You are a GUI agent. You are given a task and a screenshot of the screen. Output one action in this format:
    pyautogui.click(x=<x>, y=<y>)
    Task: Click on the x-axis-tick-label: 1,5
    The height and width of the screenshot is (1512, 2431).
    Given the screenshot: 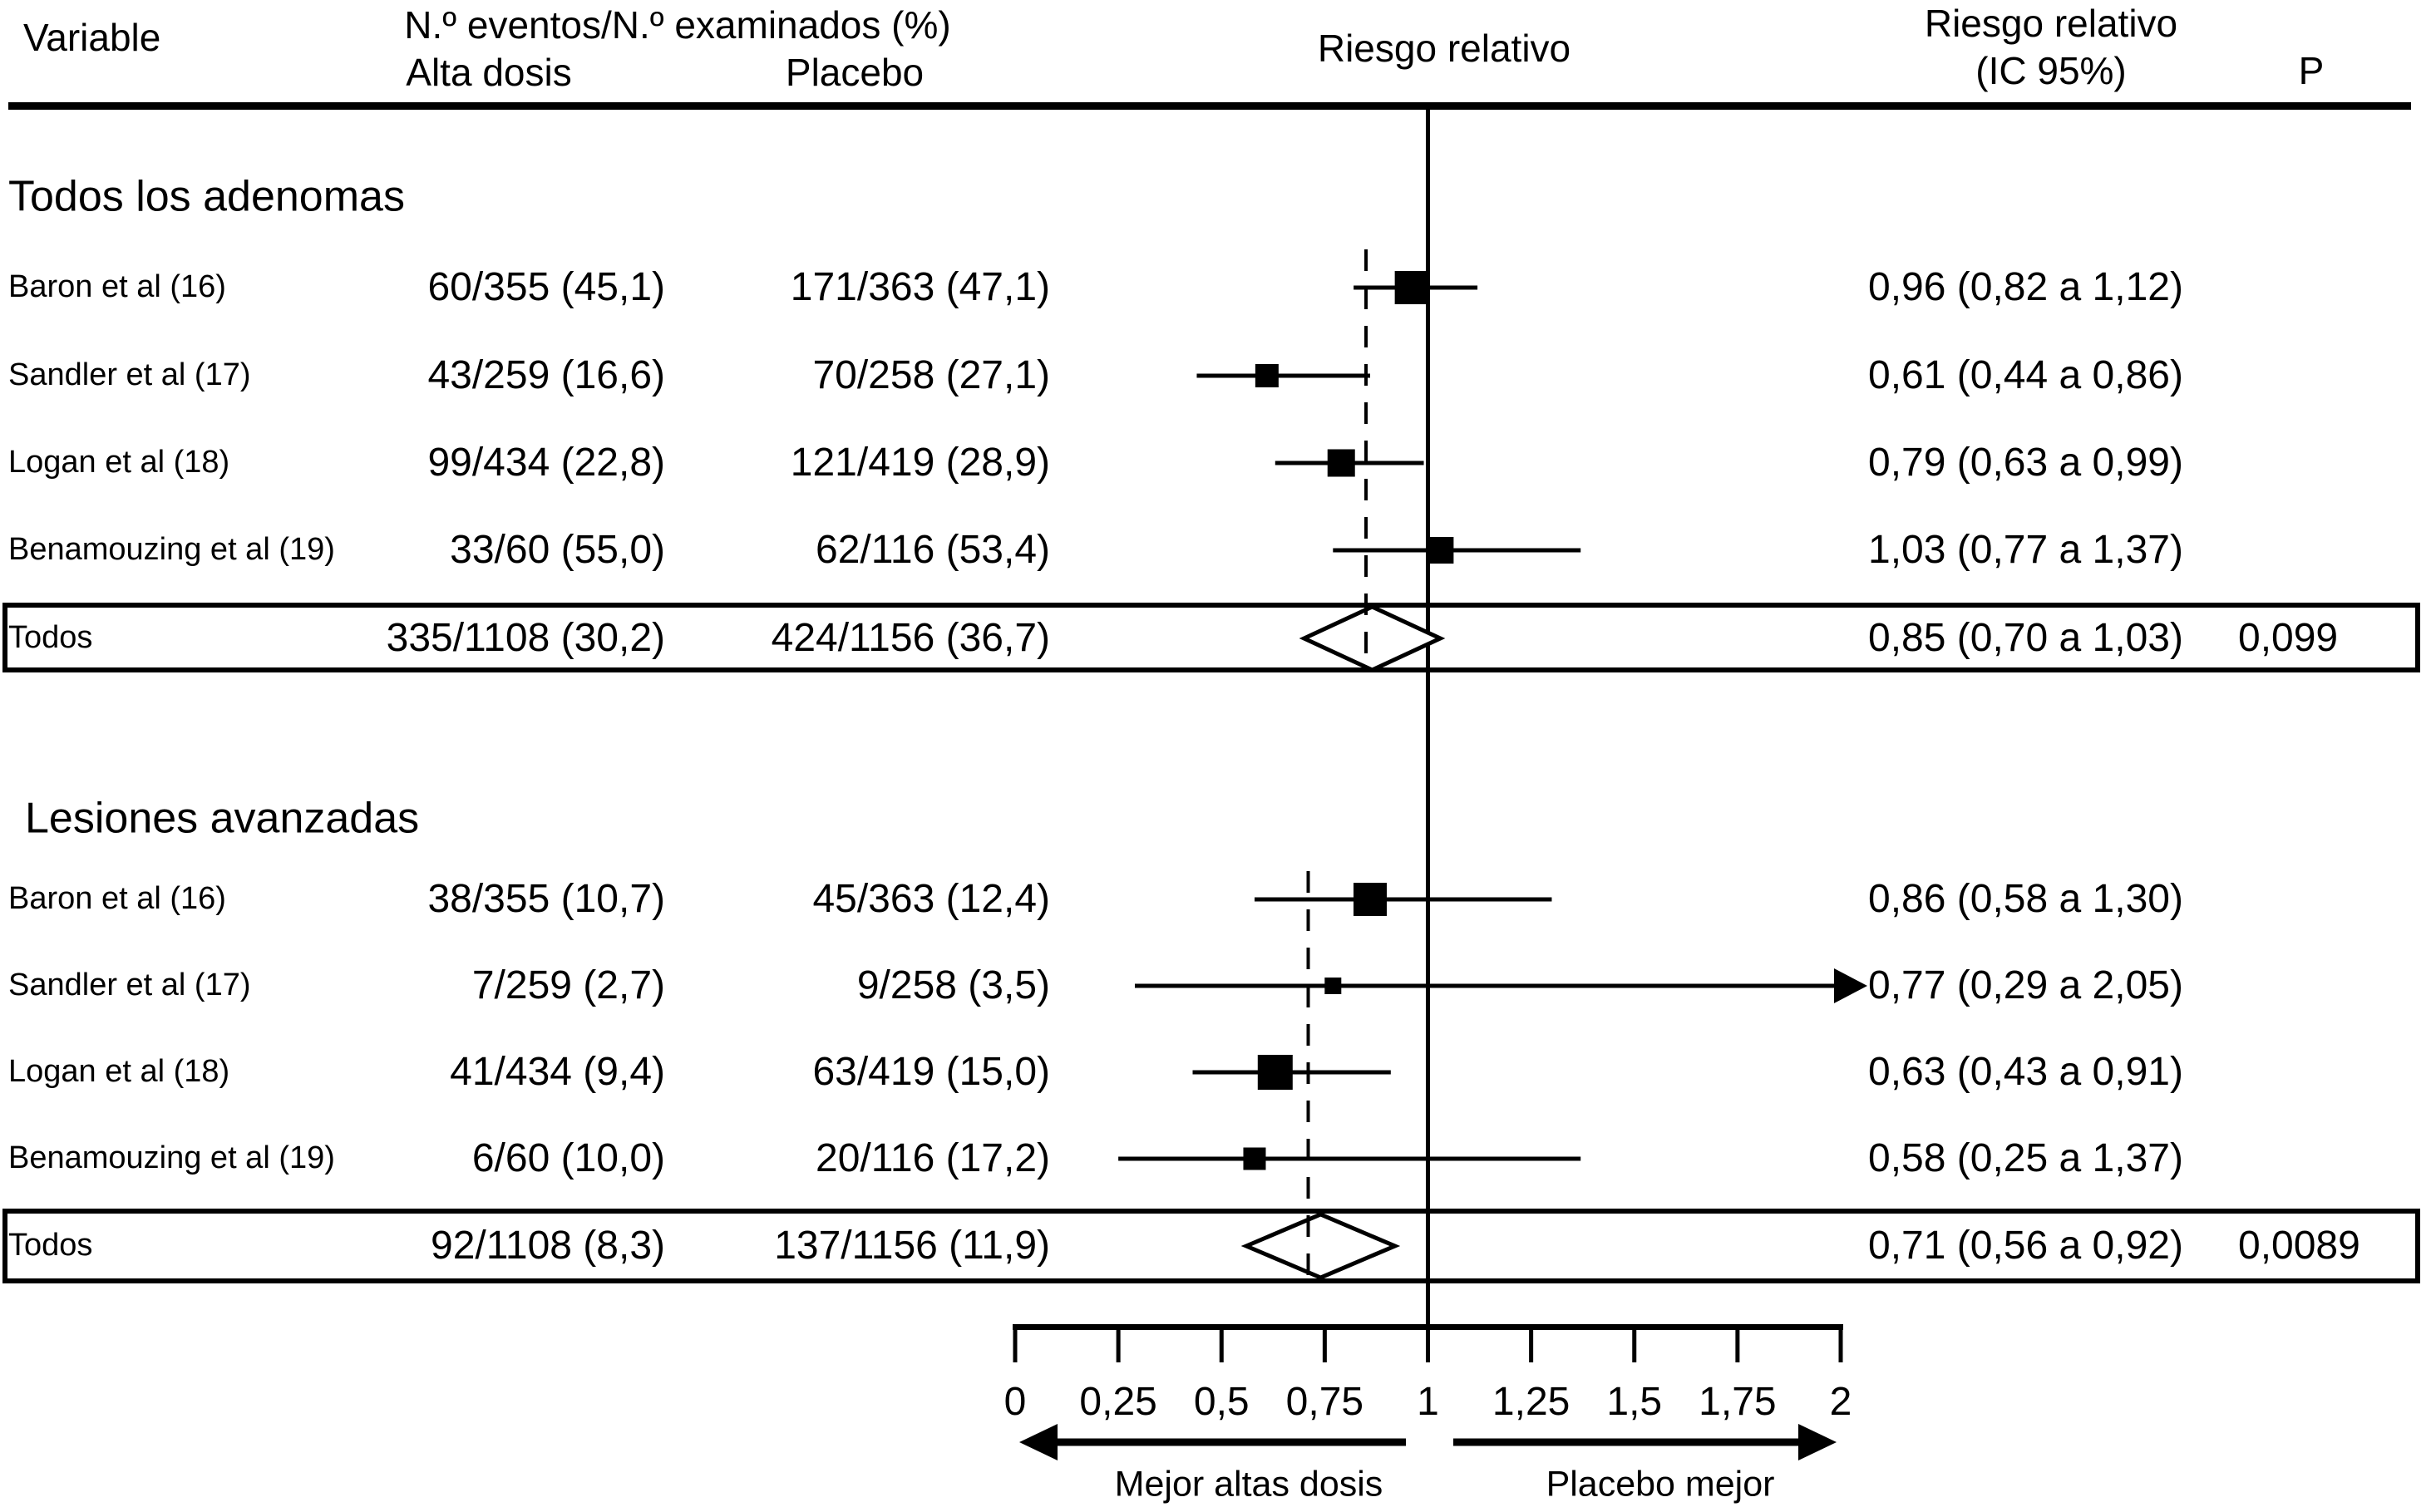 What is the action you would take?
    pyautogui.click(x=1634, y=1402)
    